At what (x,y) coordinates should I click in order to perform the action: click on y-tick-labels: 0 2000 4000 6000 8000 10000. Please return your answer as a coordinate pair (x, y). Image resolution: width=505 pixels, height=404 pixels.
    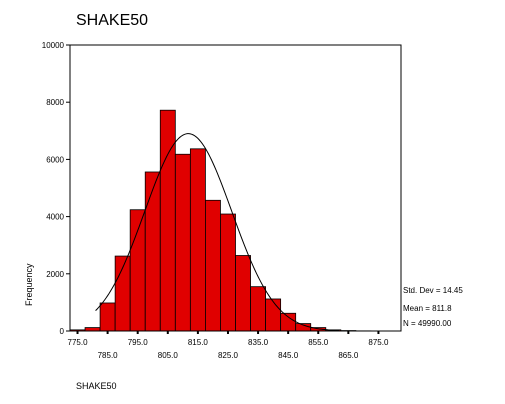
    Looking at the image, I should click on (53, 188).